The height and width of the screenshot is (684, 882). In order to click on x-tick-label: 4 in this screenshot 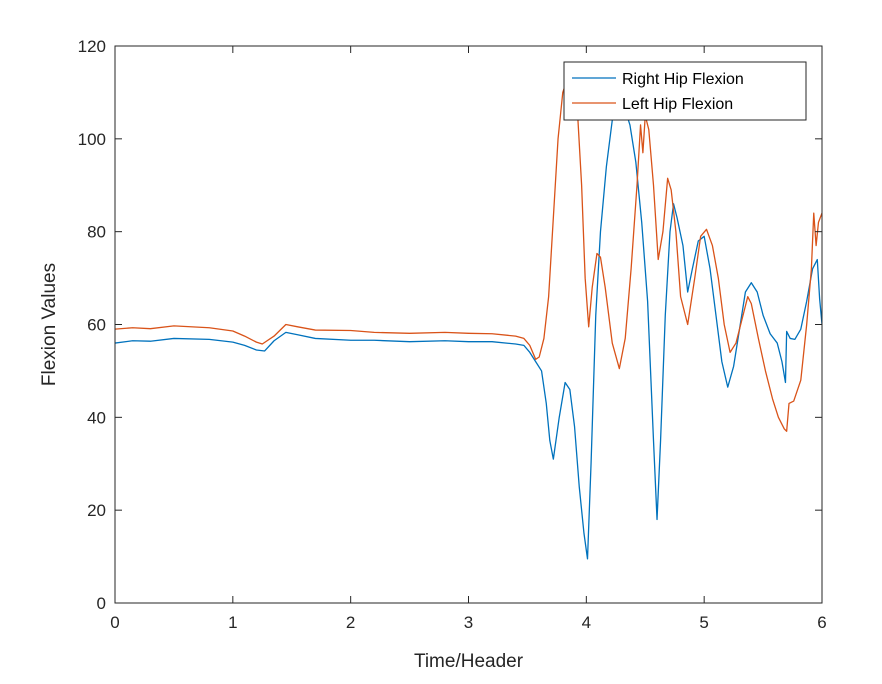, I will do `click(586, 622)`.